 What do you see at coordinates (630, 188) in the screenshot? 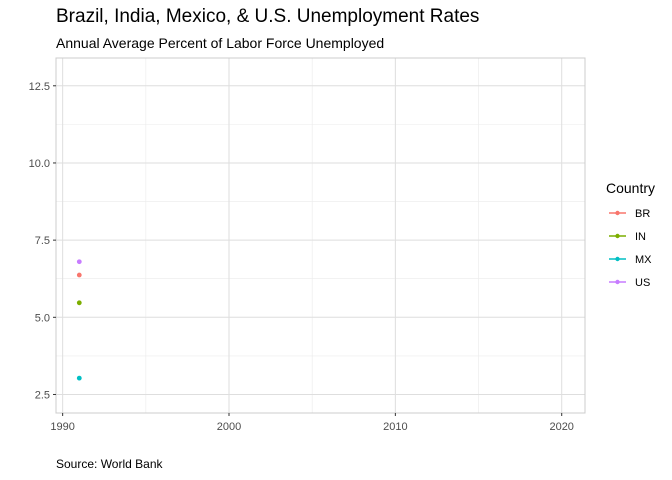
I see `legend-title: Country` at bounding box center [630, 188].